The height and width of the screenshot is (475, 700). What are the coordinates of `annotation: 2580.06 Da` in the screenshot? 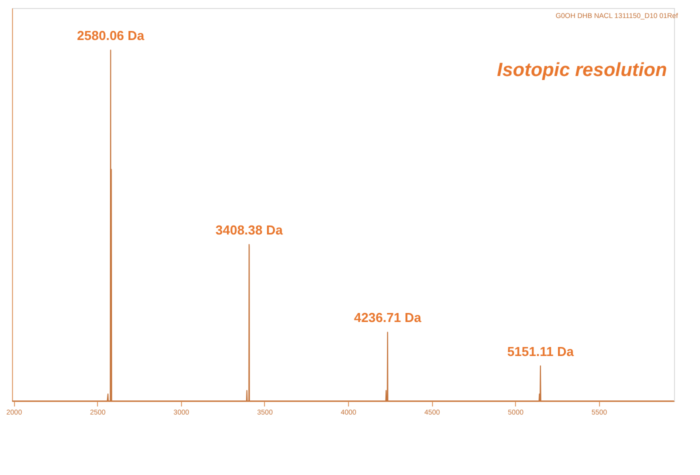 It's located at (111, 36).